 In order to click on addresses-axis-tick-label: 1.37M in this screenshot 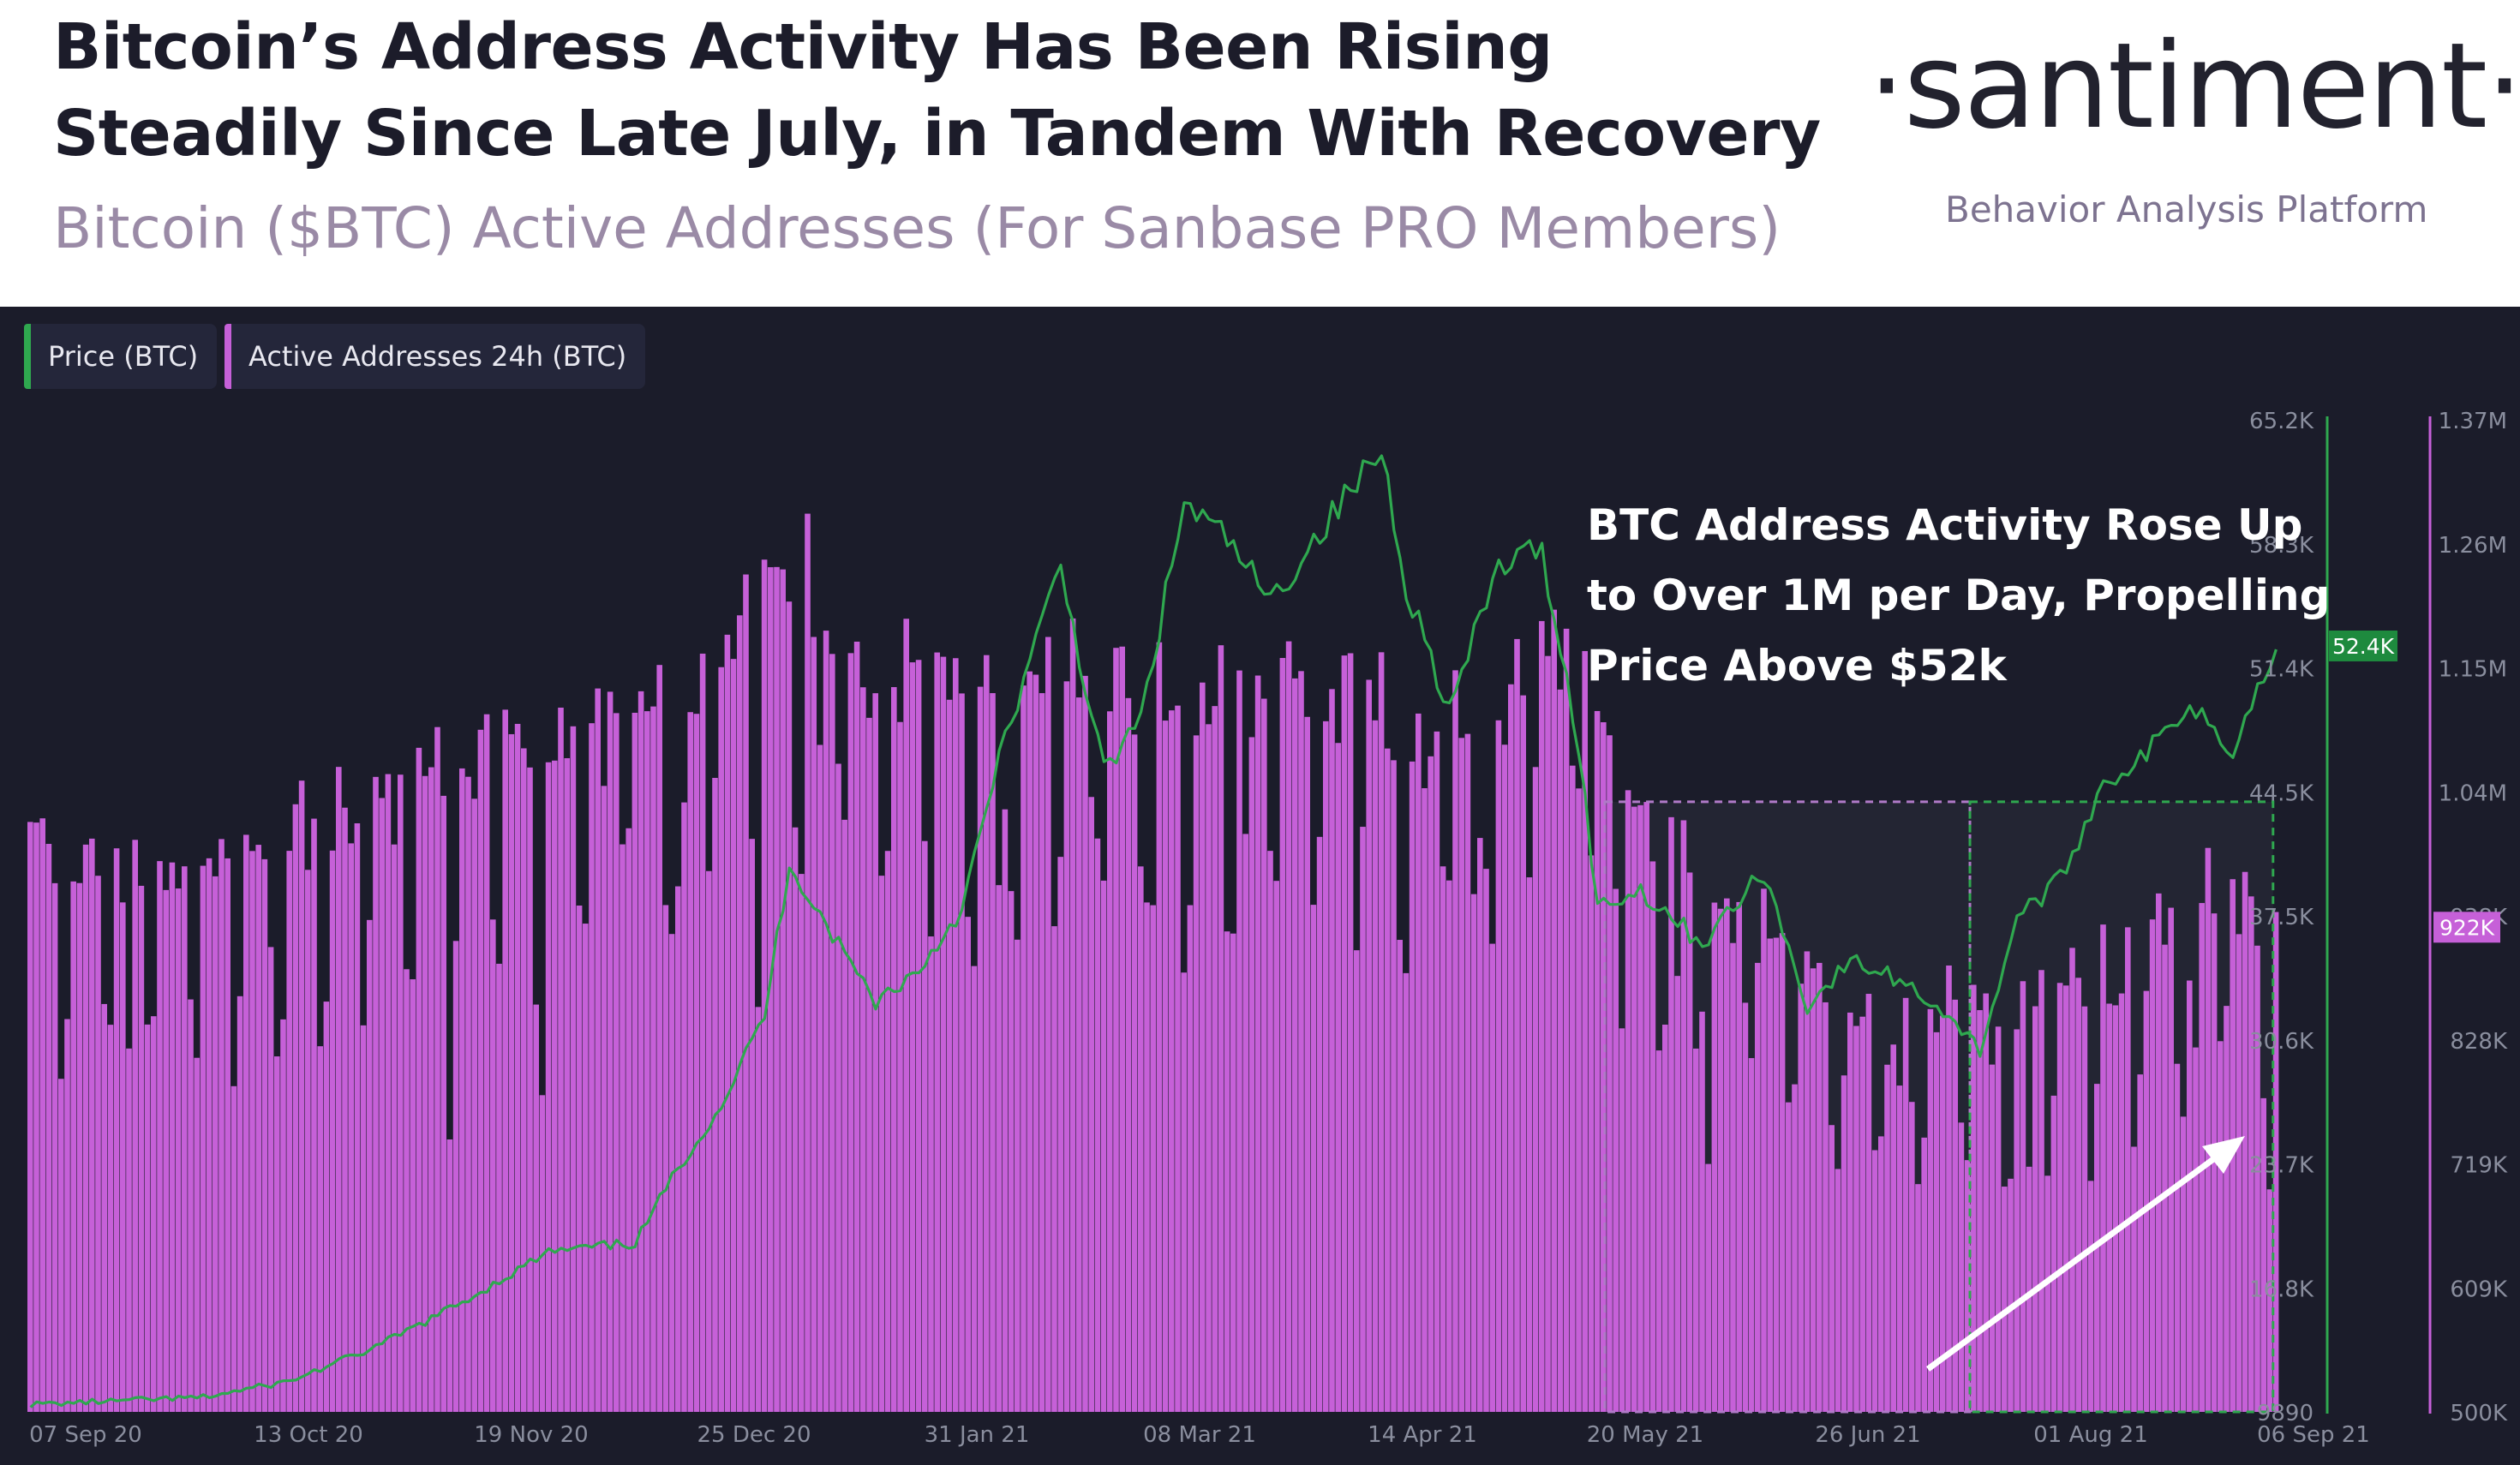, I will do `click(2473, 422)`.